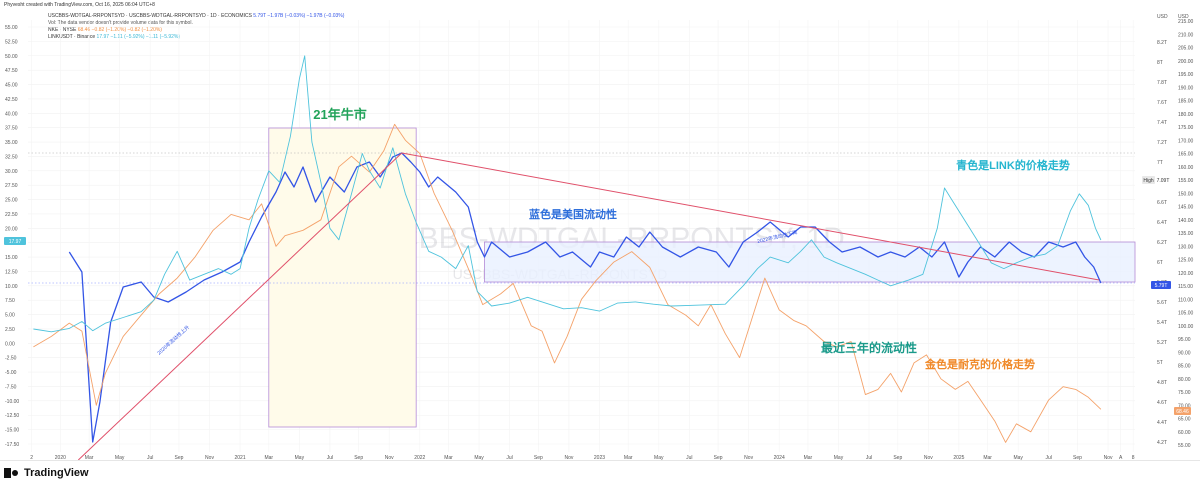  Describe the element at coordinates (979, 364) in the screenshot. I see `annotation-gold-meaning: 金色是耐克的价格走势` at that location.